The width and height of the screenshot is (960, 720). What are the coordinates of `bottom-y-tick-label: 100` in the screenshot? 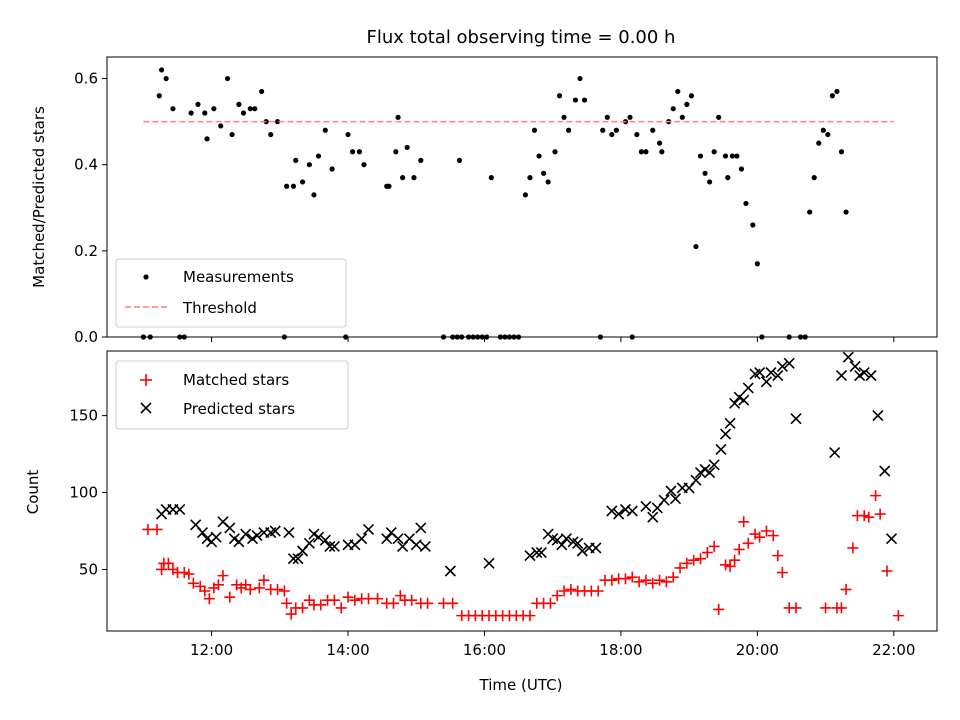 It's located at (83, 493).